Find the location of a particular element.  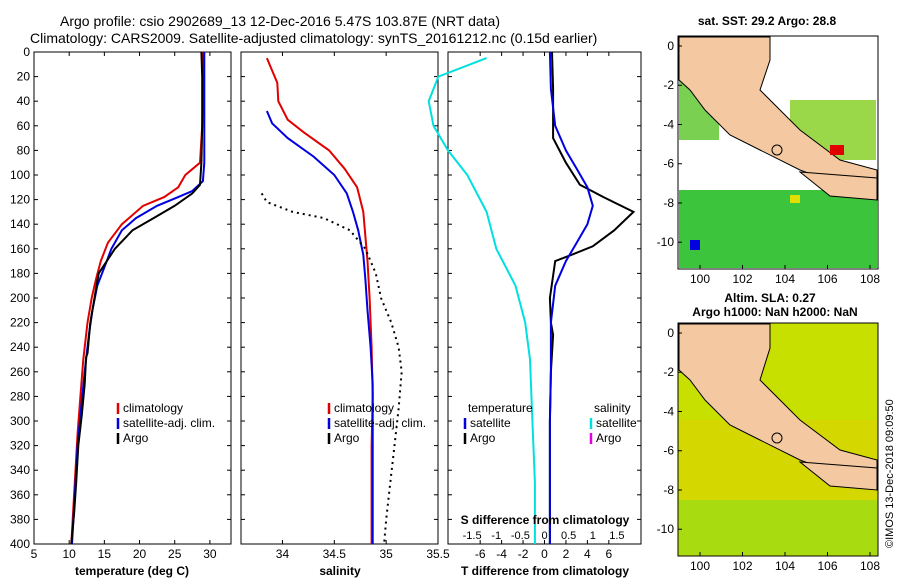

y-tick-label: 60 is located at coordinates (24, 126).